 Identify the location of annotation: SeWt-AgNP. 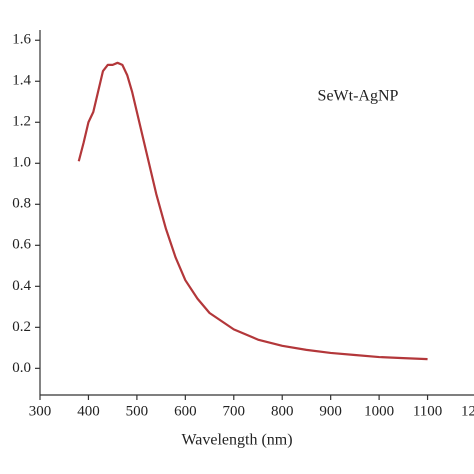
(358, 96).